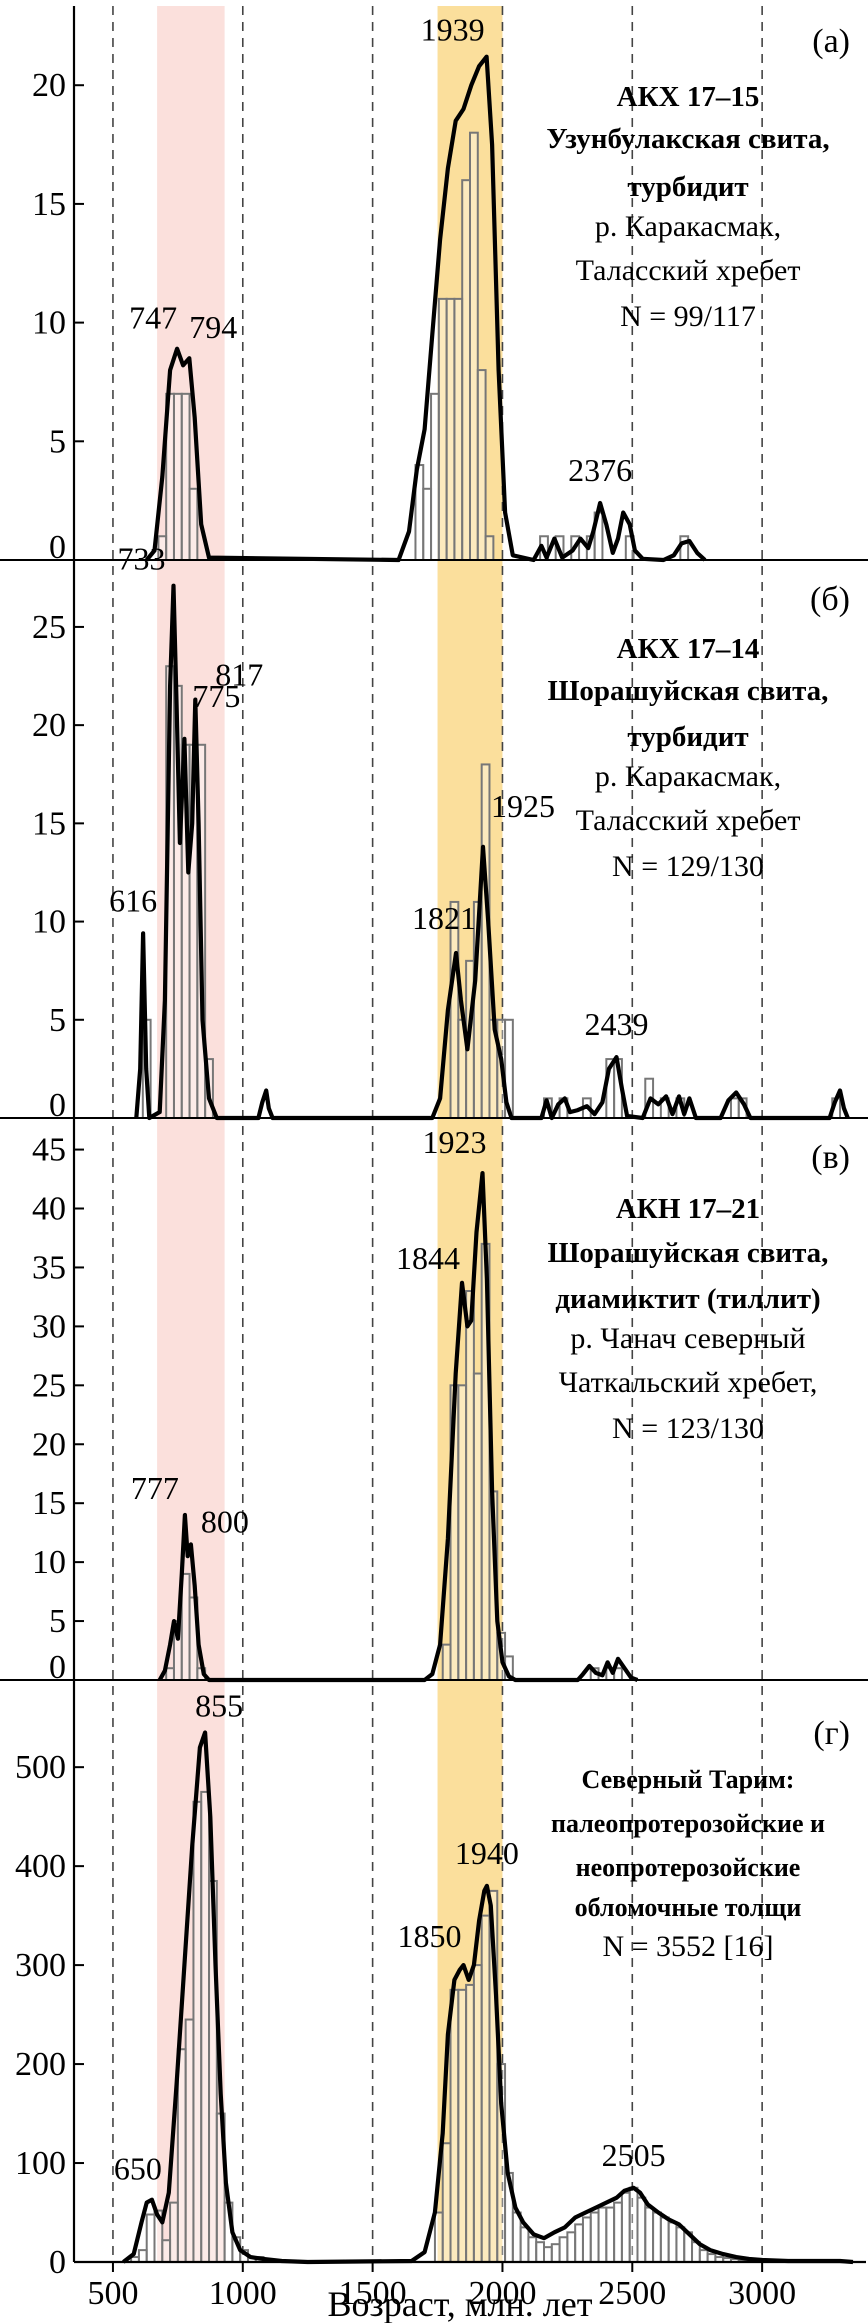 This screenshot has width=868, height=2323. Describe the element at coordinates (430, 1936) in the screenshot. I see `peak-label: 1850` at that location.